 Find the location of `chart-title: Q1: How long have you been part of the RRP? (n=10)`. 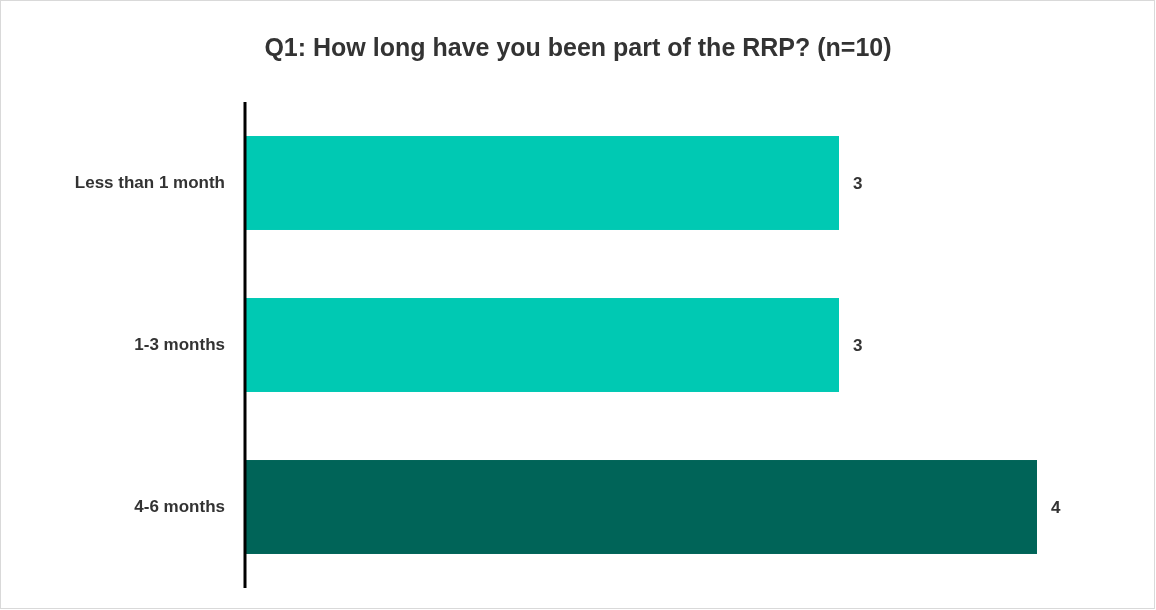

chart-title: Q1: How long have you been part of the RRP? (n=10) is located at coordinates (578, 47).